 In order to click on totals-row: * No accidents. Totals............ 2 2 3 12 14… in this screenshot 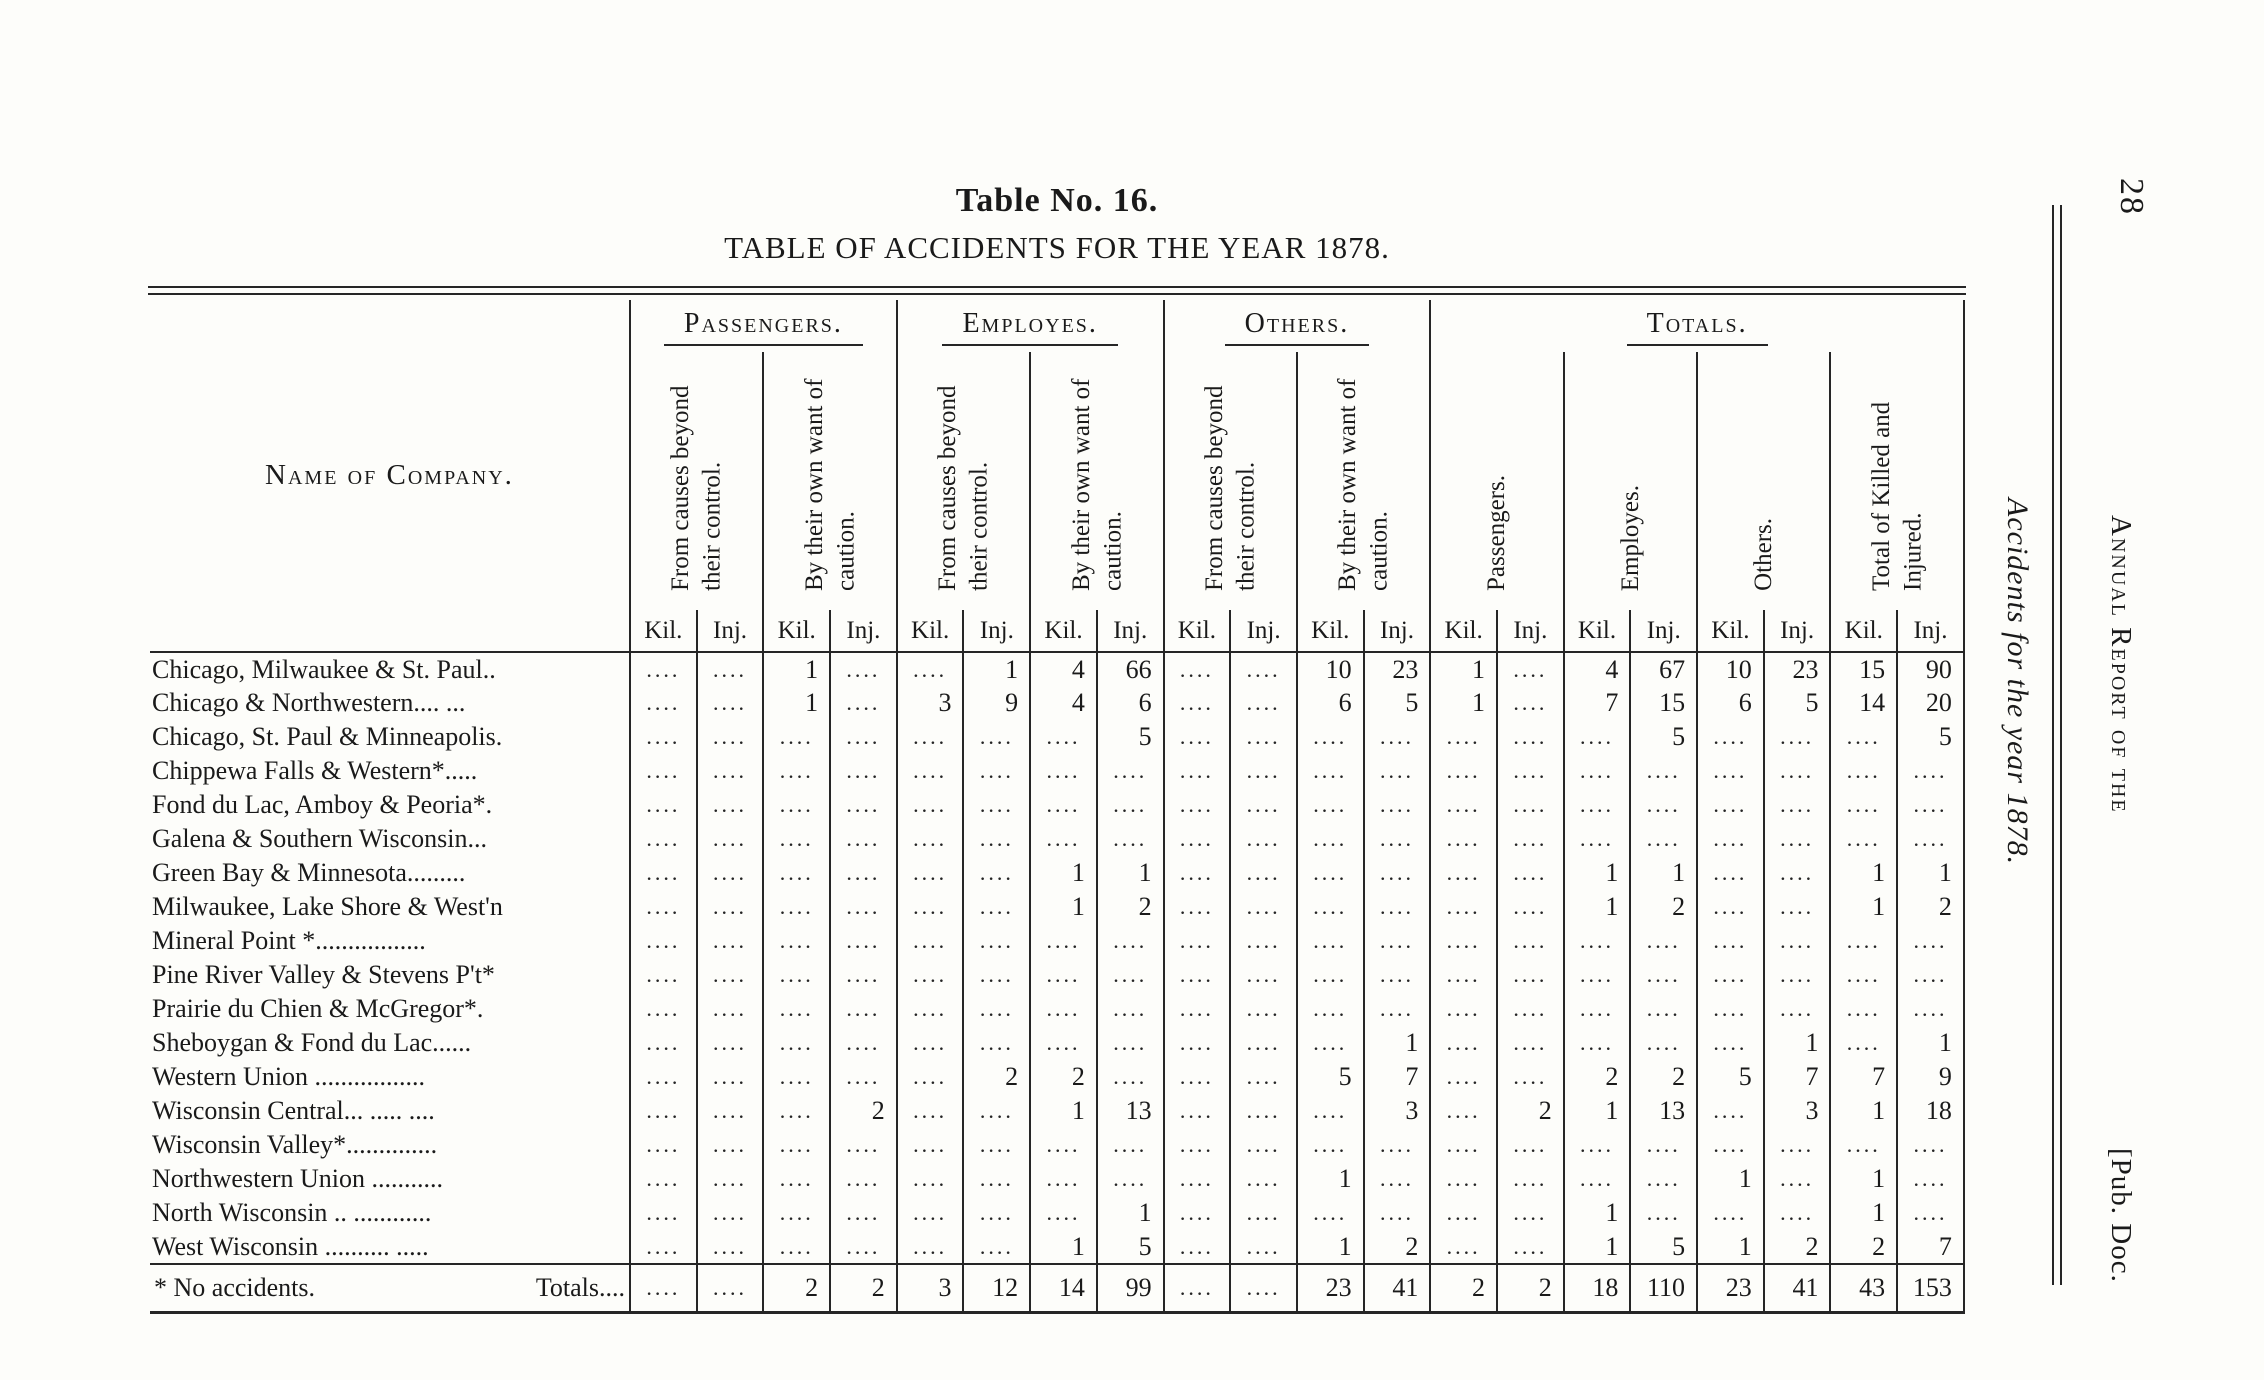, I will do `click(1057, 1287)`.